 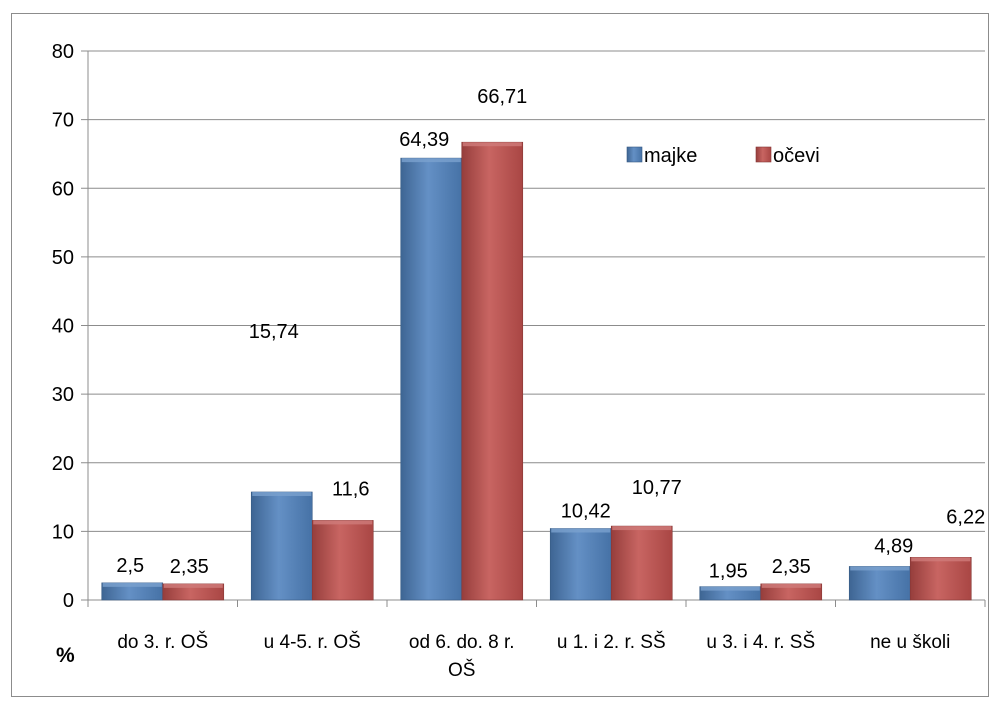 What do you see at coordinates (910, 642) in the screenshot?
I see `x-tick-label: ne u školi` at bounding box center [910, 642].